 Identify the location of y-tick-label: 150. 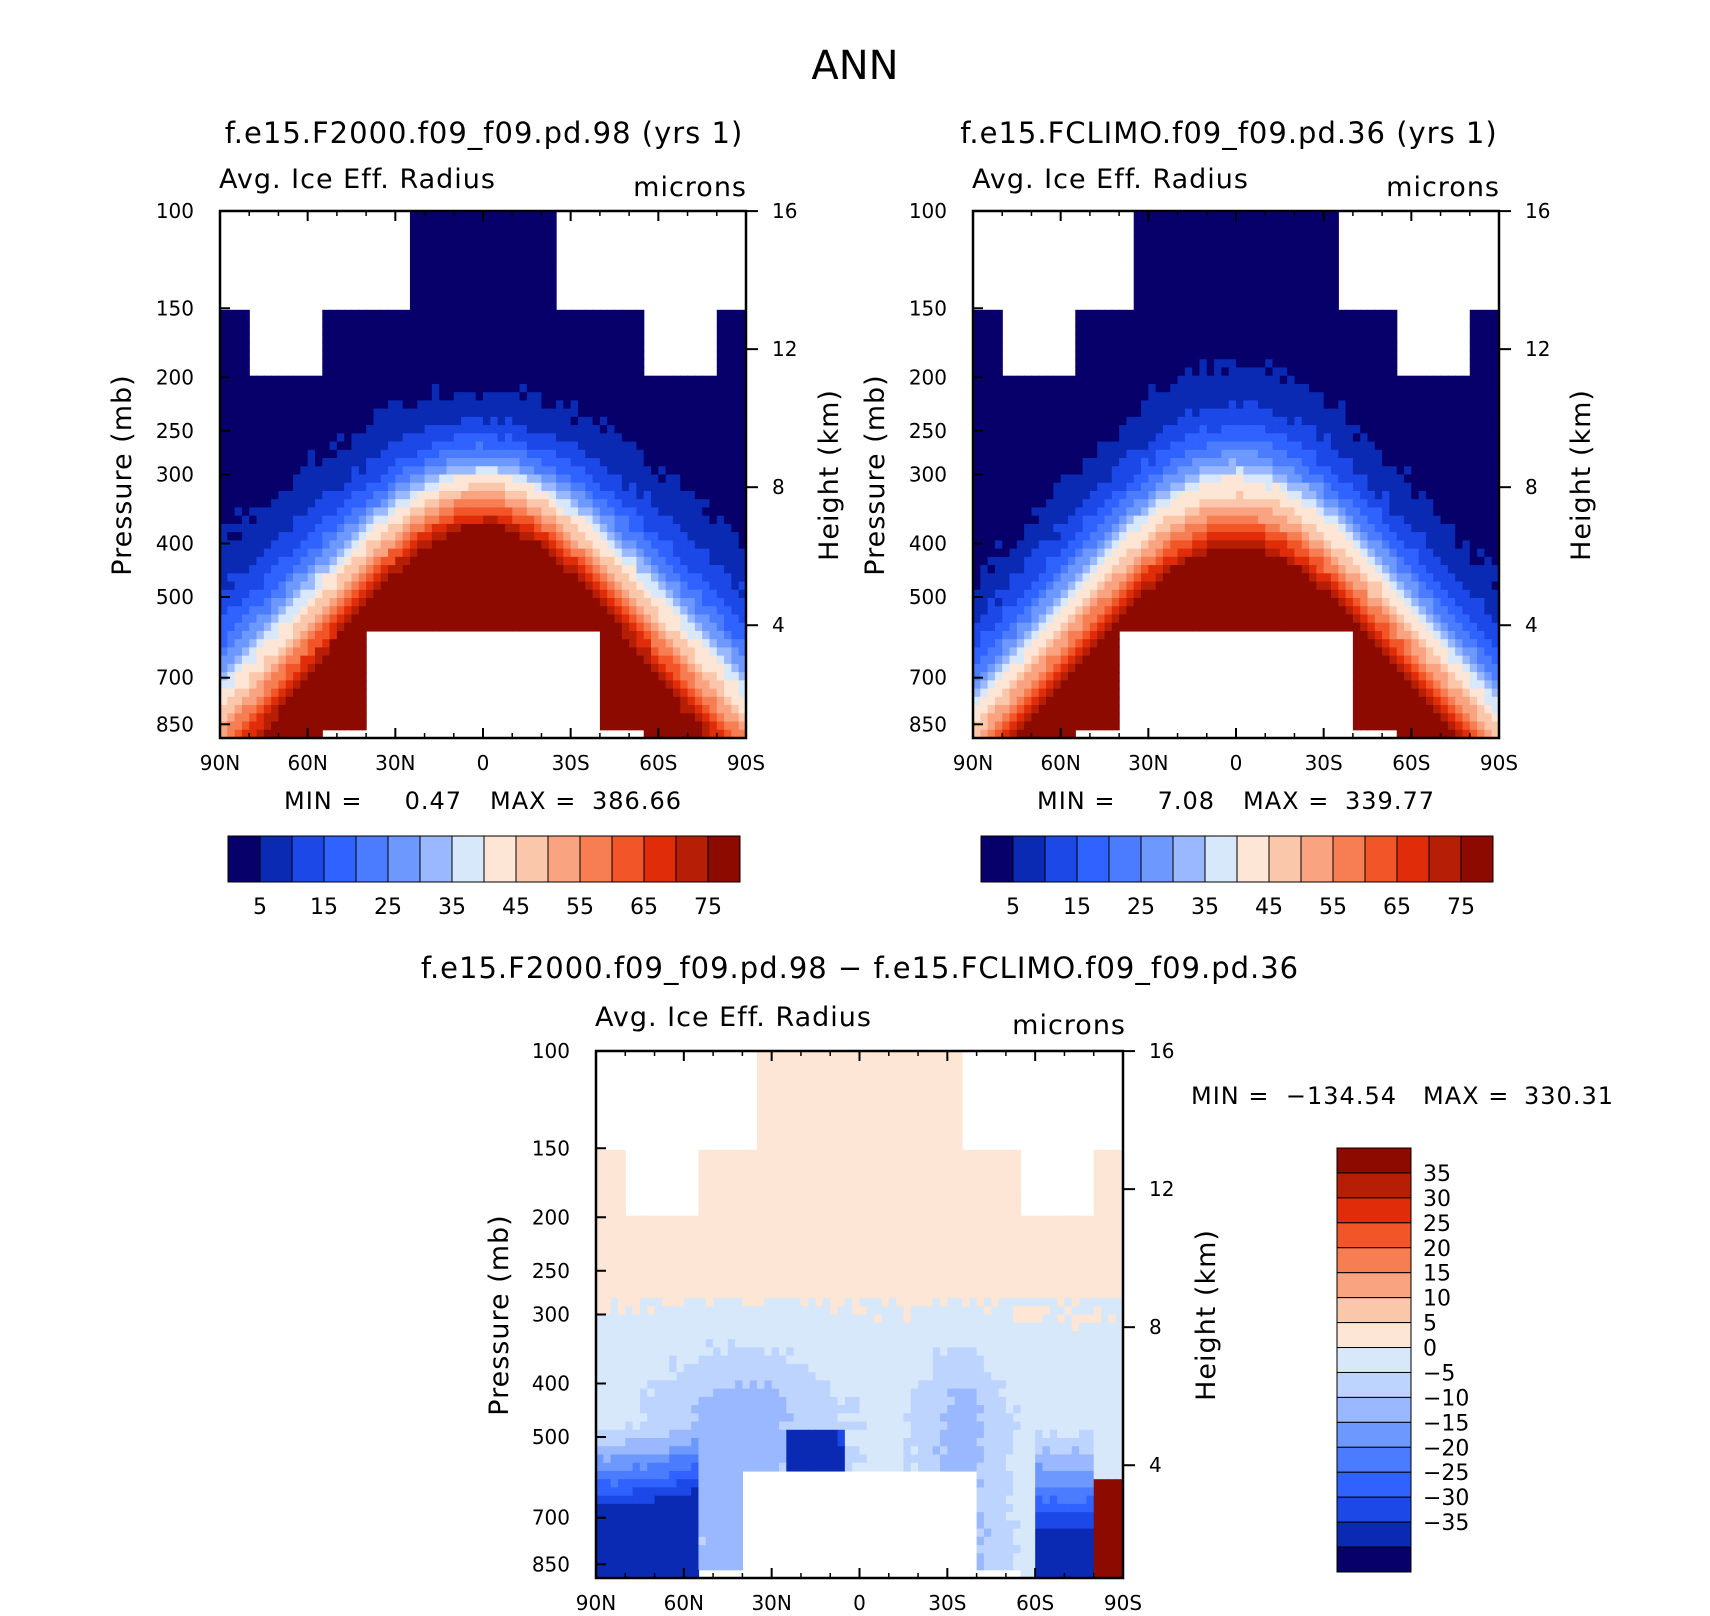
(175, 308).